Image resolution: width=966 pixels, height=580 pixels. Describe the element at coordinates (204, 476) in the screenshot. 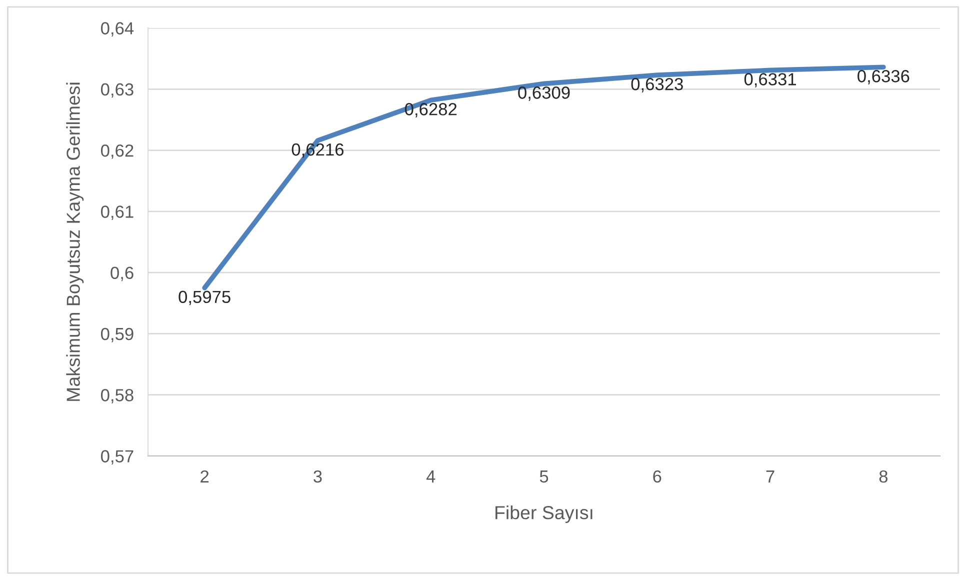

I see `x-tick-label: 2` at that location.